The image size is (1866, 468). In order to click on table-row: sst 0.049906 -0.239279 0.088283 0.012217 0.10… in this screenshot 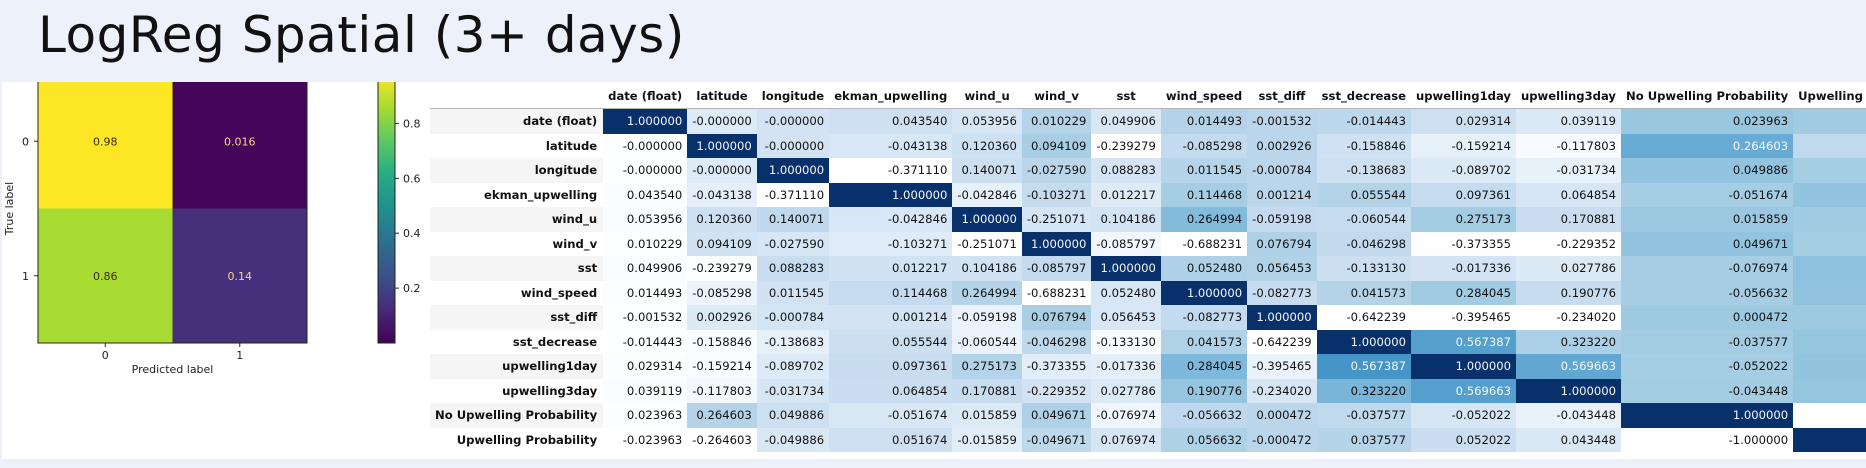, I will do `click(1148, 268)`.